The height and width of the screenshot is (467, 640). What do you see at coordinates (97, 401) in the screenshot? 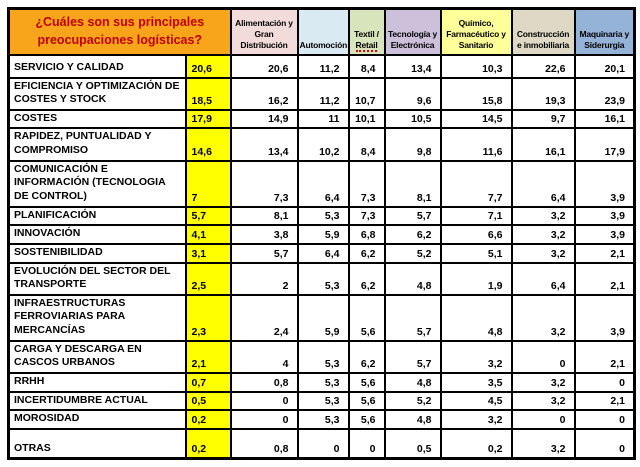
I see `row-label: INCERTIDUMBRE ACTUAL` at bounding box center [97, 401].